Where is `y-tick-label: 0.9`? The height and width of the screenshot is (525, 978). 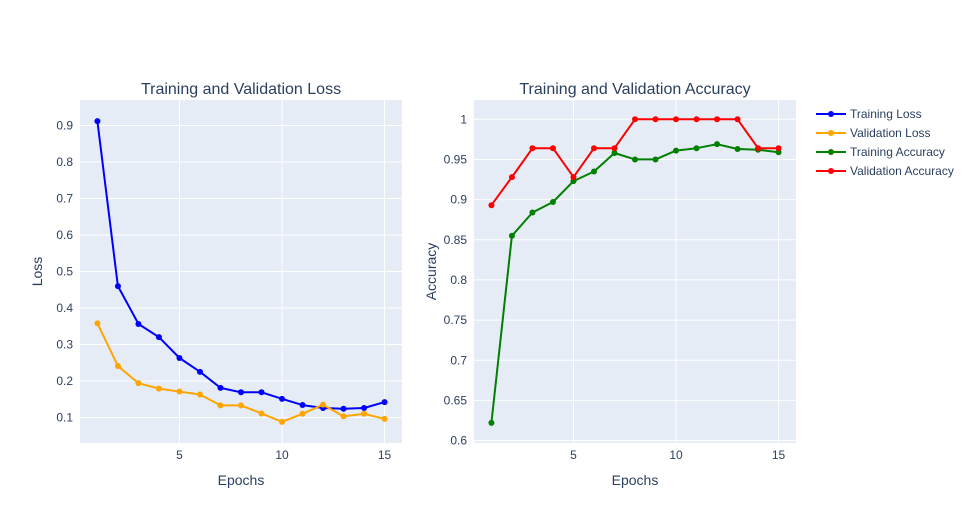 y-tick-label: 0.9 is located at coordinates (458, 200).